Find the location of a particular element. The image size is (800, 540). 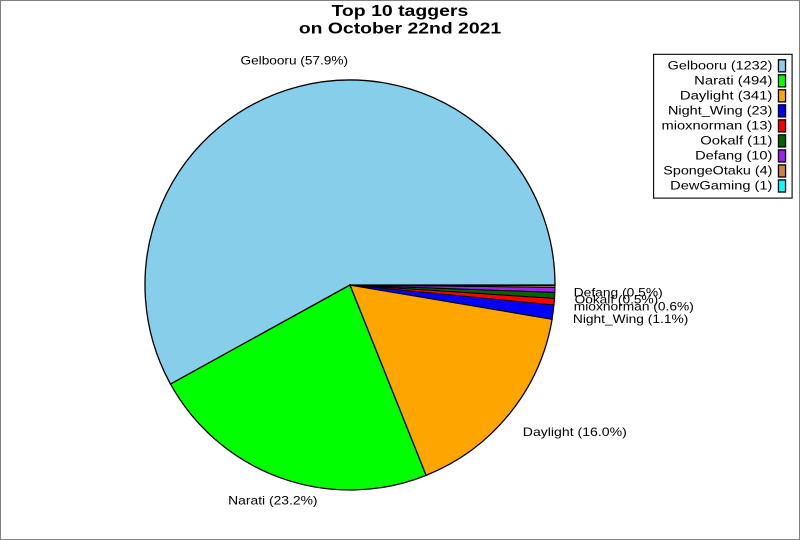

svg-text: Top 10 taggers is located at coordinates (400, 11).